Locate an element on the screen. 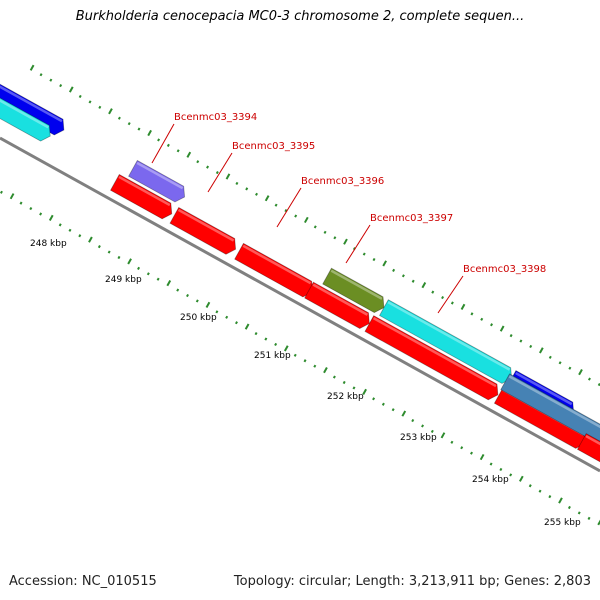  gene-label-3398: Bcenmc03_3398 is located at coordinates (504, 269).